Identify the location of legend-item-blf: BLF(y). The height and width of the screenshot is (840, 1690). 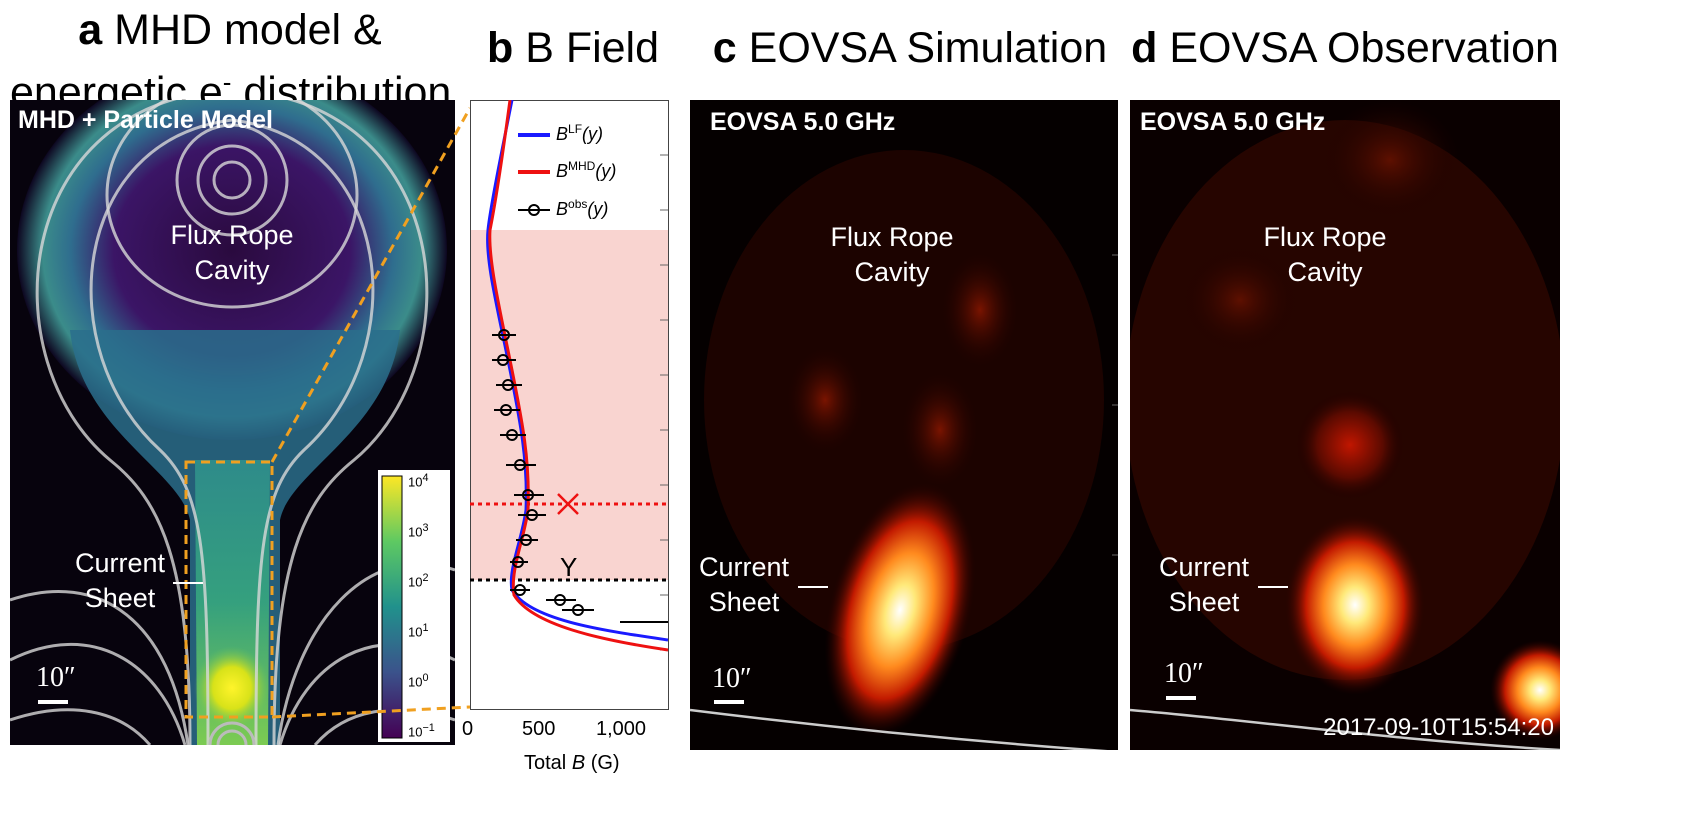
(580, 133).